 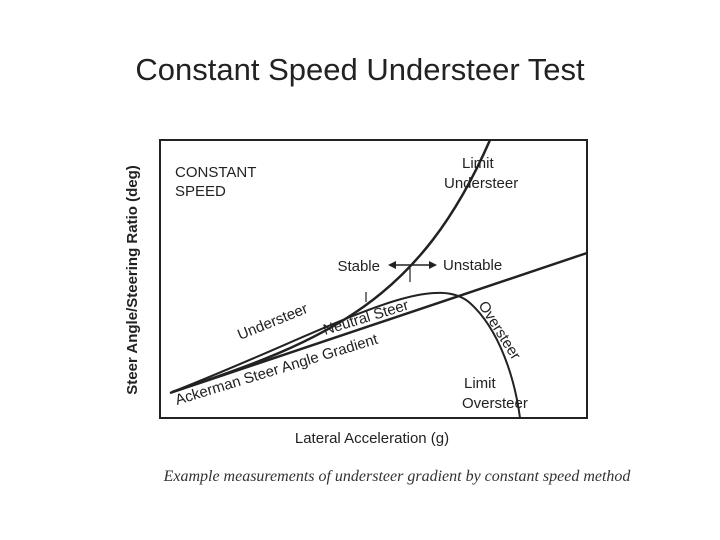 What do you see at coordinates (481, 173) in the screenshot?
I see `limit-understeer-label: Limit Understeer` at bounding box center [481, 173].